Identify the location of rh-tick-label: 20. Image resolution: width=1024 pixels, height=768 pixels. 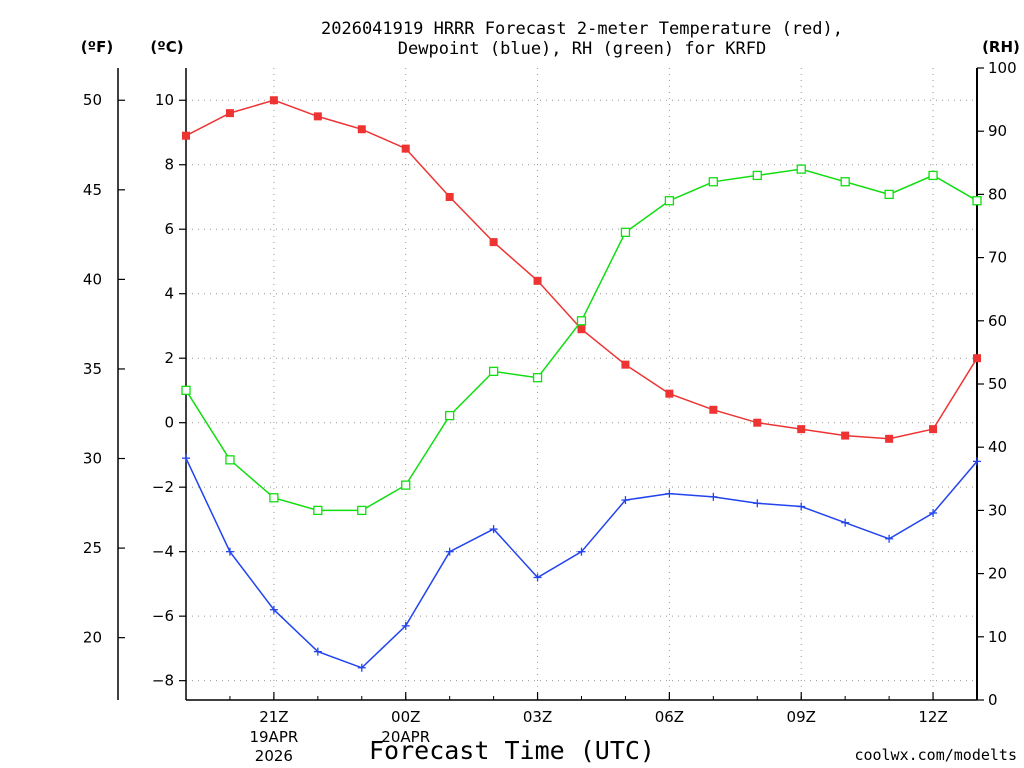
(997, 574).